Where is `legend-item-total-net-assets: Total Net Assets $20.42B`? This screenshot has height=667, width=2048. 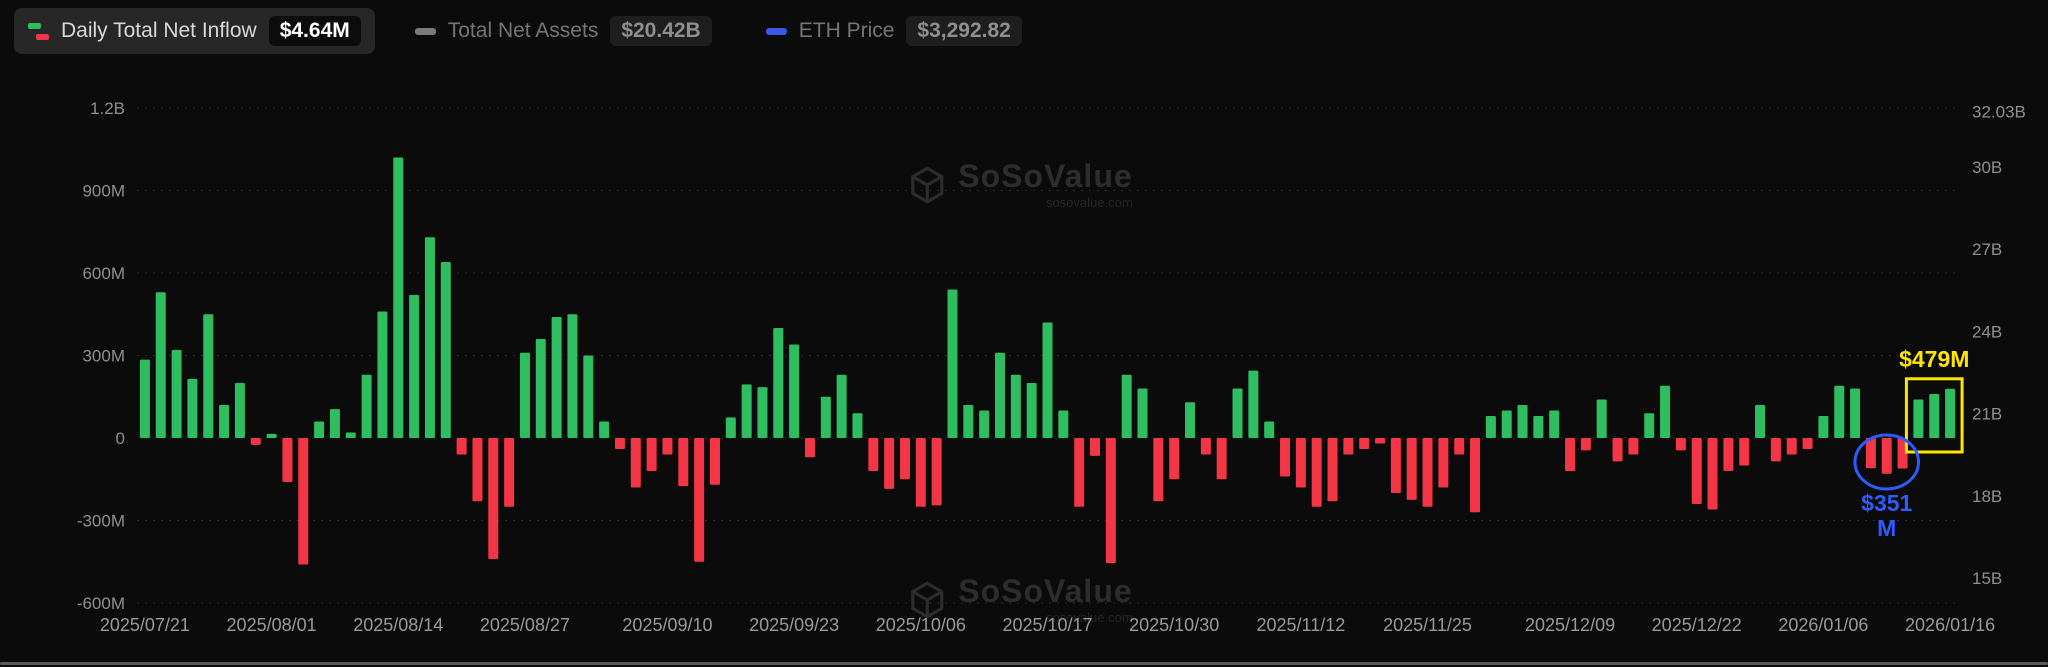 legend-item-total-net-assets: Total Net Assets $20.42B is located at coordinates (563, 31).